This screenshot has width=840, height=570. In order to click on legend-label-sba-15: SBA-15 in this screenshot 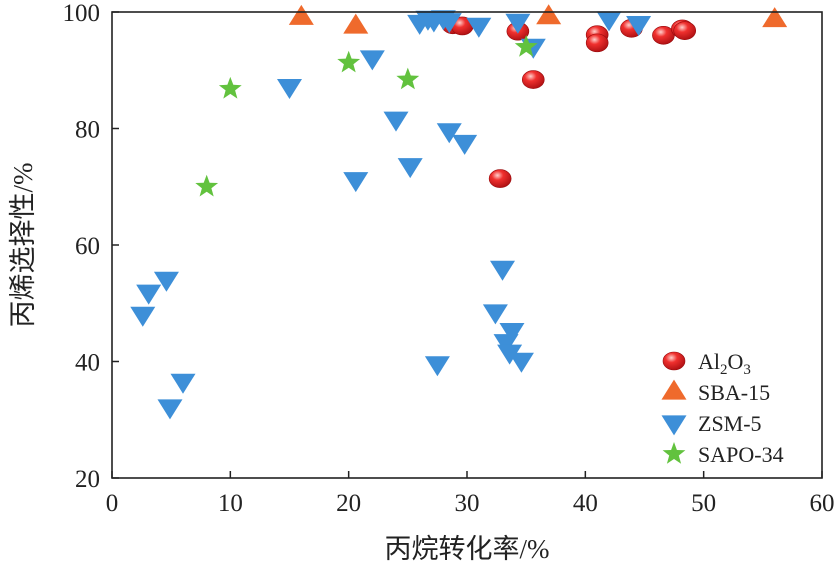, I will do `click(734, 392)`.